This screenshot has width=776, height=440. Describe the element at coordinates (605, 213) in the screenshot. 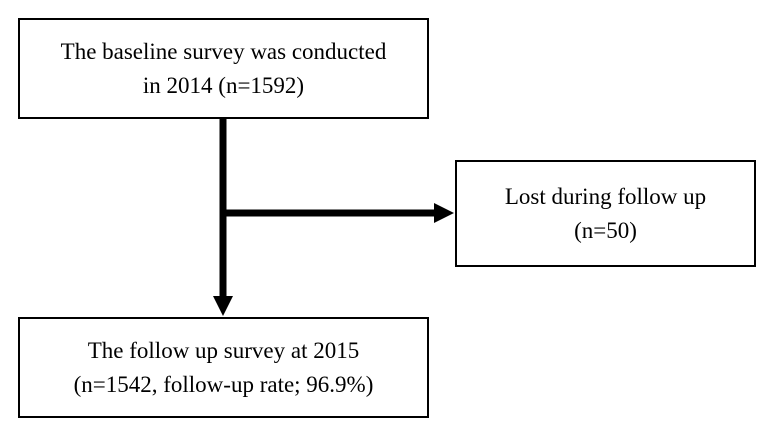

I see `lost-follow-up-box: Lost during follow up (n=50)` at that location.